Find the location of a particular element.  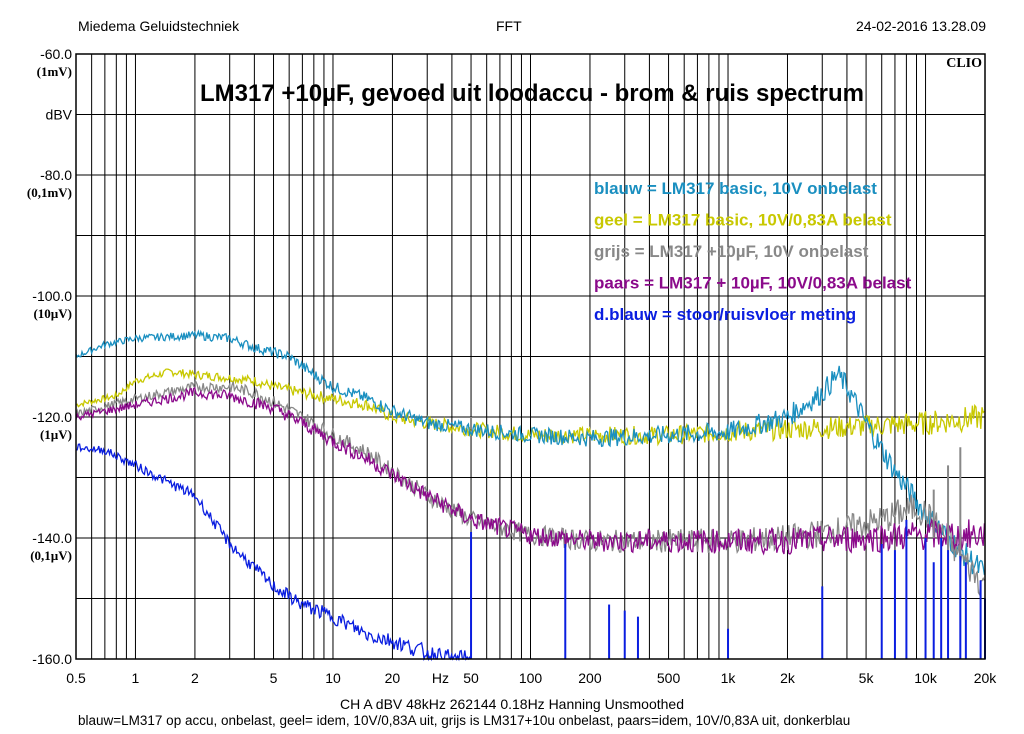

y-tick-label: -140.0 is located at coordinates (52, 538).